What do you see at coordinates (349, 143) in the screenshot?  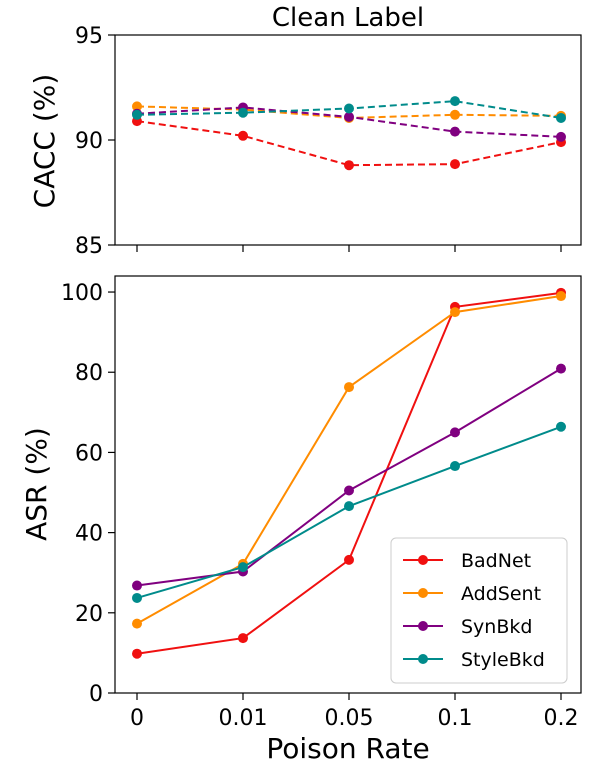 I see `top-series-line-badnet` at bounding box center [349, 143].